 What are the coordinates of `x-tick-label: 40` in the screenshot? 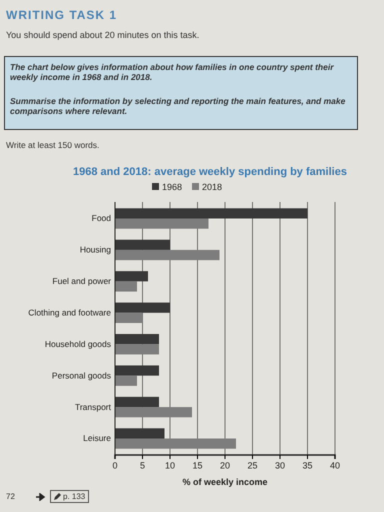 It's located at (335, 465).